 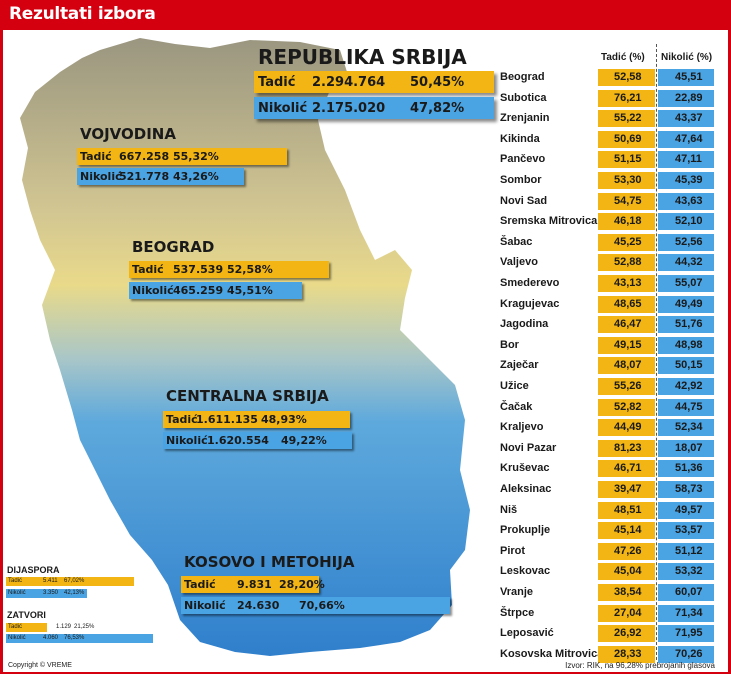 I want to click on nikolic-value-label: 51,36, so click(x=689, y=468).